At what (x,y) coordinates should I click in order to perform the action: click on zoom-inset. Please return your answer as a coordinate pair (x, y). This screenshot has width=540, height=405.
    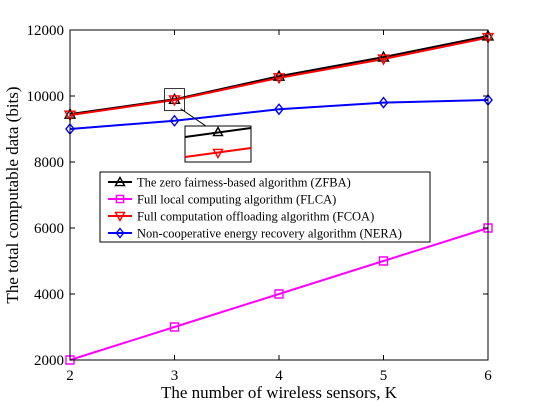
    Looking at the image, I should click on (208, 125).